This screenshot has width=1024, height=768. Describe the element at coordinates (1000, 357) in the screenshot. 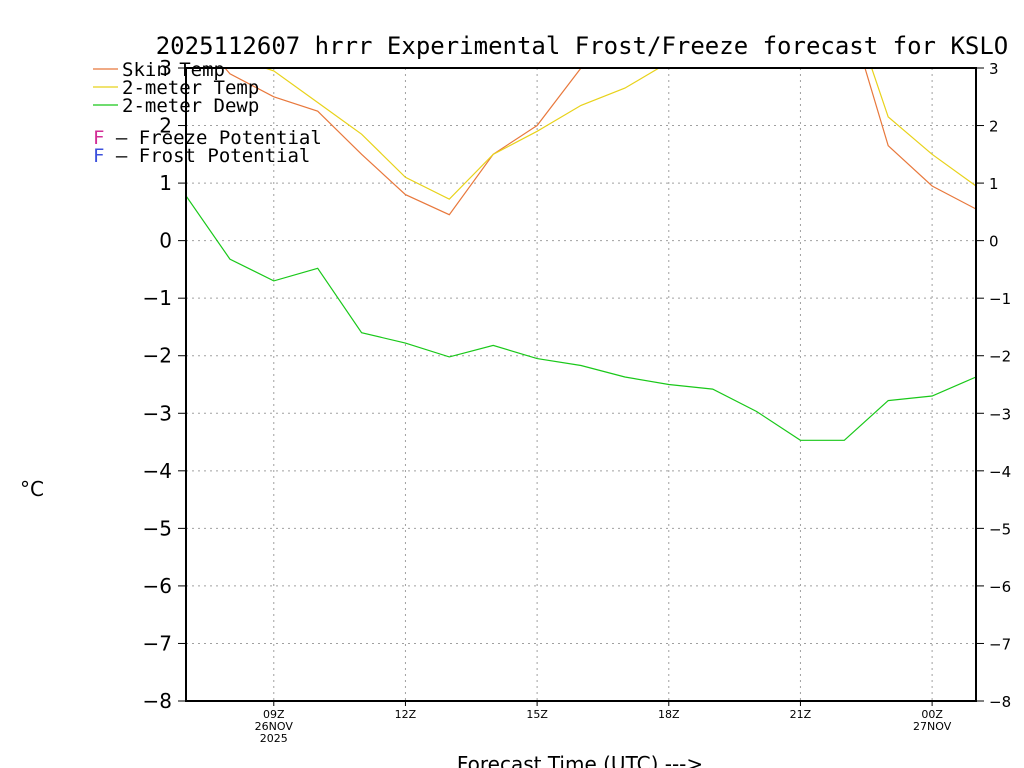

I see `y-tick-label-right: −2` at that location.